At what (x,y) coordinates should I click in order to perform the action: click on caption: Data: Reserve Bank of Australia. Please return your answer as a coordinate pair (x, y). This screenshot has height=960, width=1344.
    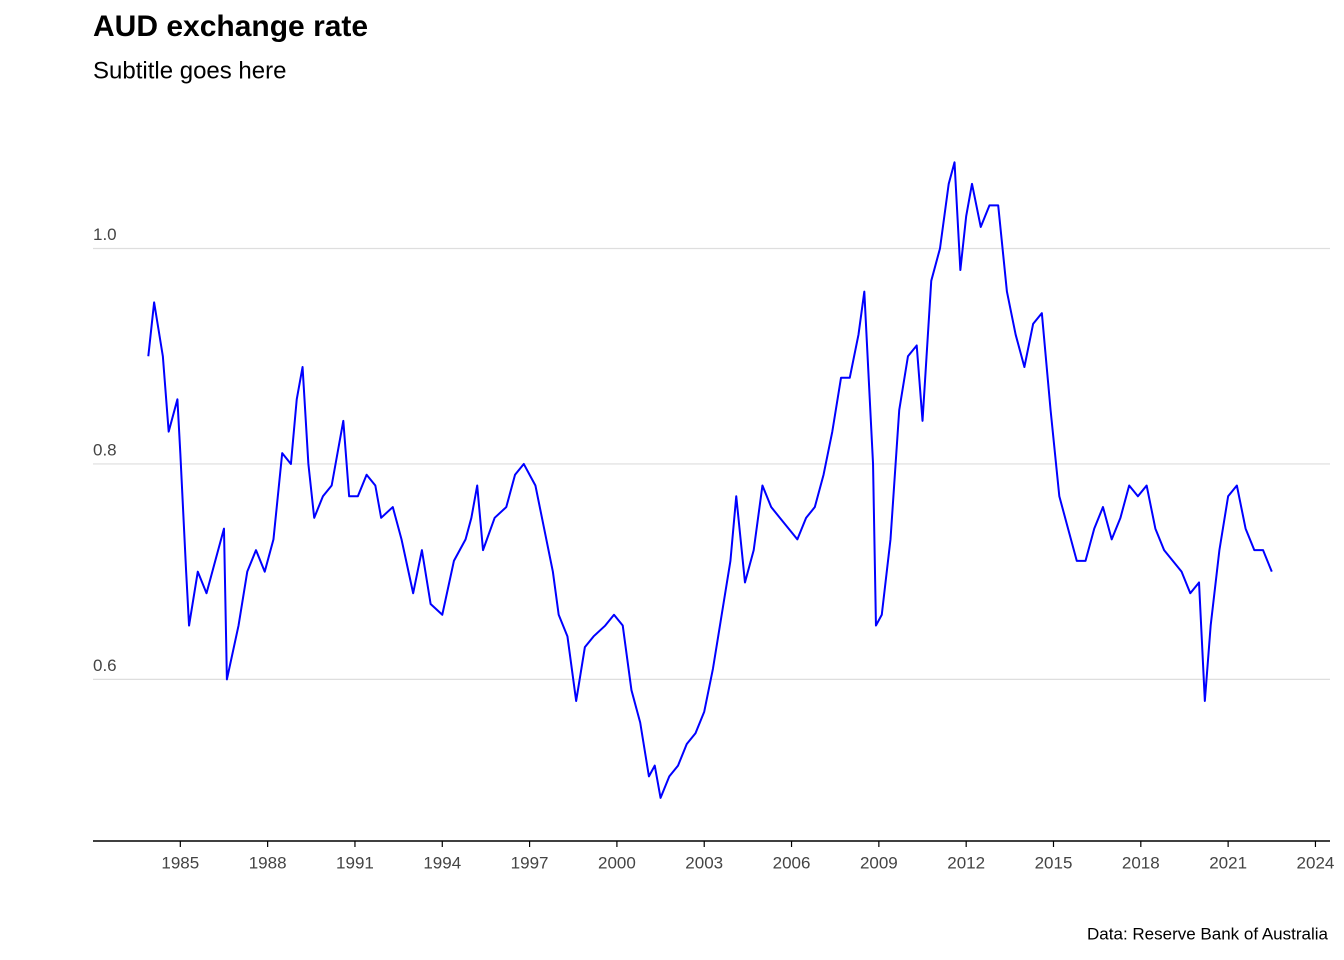
    Looking at the image, I should click on (1208, 933).